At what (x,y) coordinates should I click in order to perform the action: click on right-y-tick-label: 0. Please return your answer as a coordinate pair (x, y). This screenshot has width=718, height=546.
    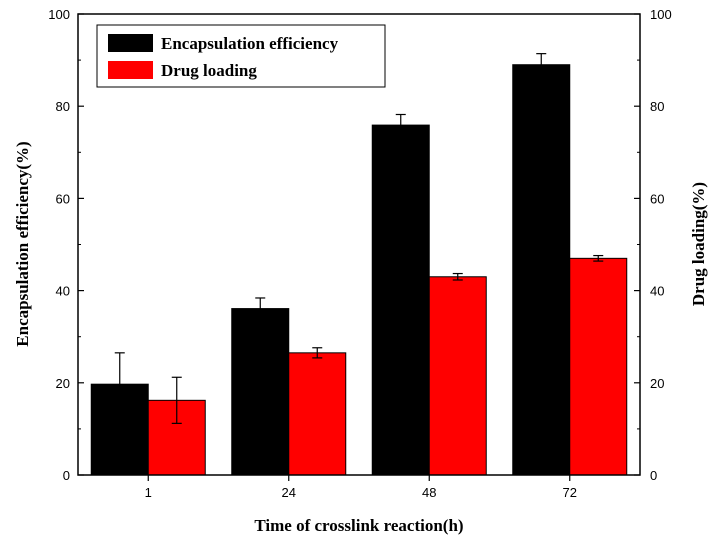
    Looking at the image, I should click on (653, 475).